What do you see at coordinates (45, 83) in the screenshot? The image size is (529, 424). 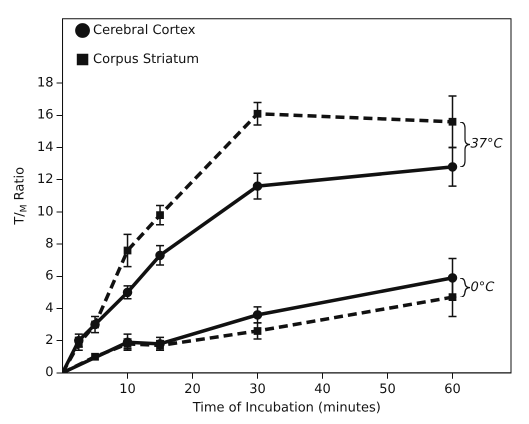 I see `y-tick-label: 18` at bounding box center [45, 83].